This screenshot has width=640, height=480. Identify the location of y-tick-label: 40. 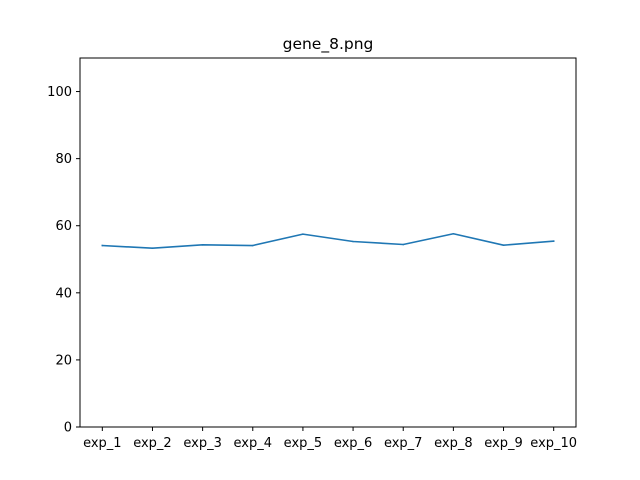
(63, 293).